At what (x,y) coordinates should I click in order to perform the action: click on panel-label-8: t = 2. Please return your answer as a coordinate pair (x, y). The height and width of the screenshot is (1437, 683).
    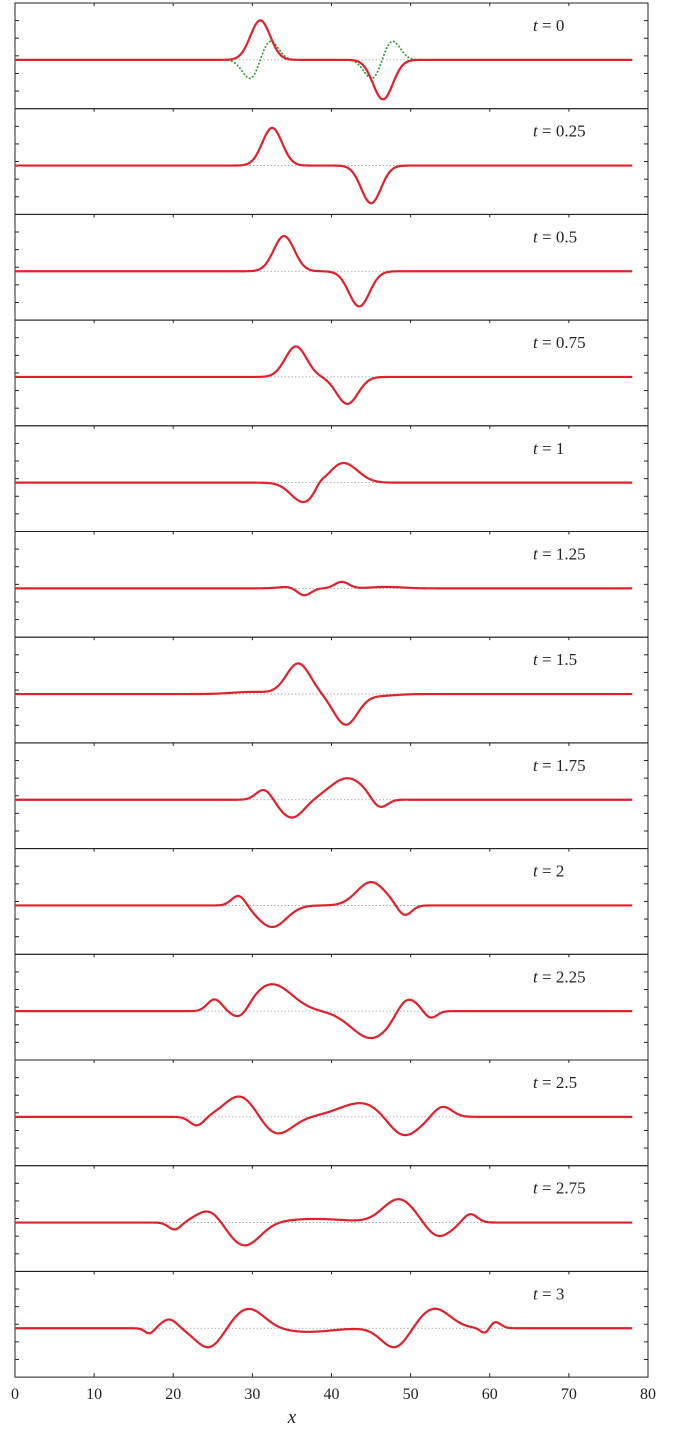
    Looking at the image, I should click on (548, 871).